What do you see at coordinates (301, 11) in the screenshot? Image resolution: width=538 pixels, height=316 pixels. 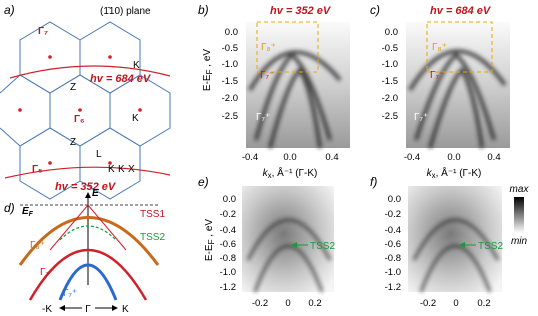 I see `photon-energy: hv = 352 eV` at bounding box center [301, 11].